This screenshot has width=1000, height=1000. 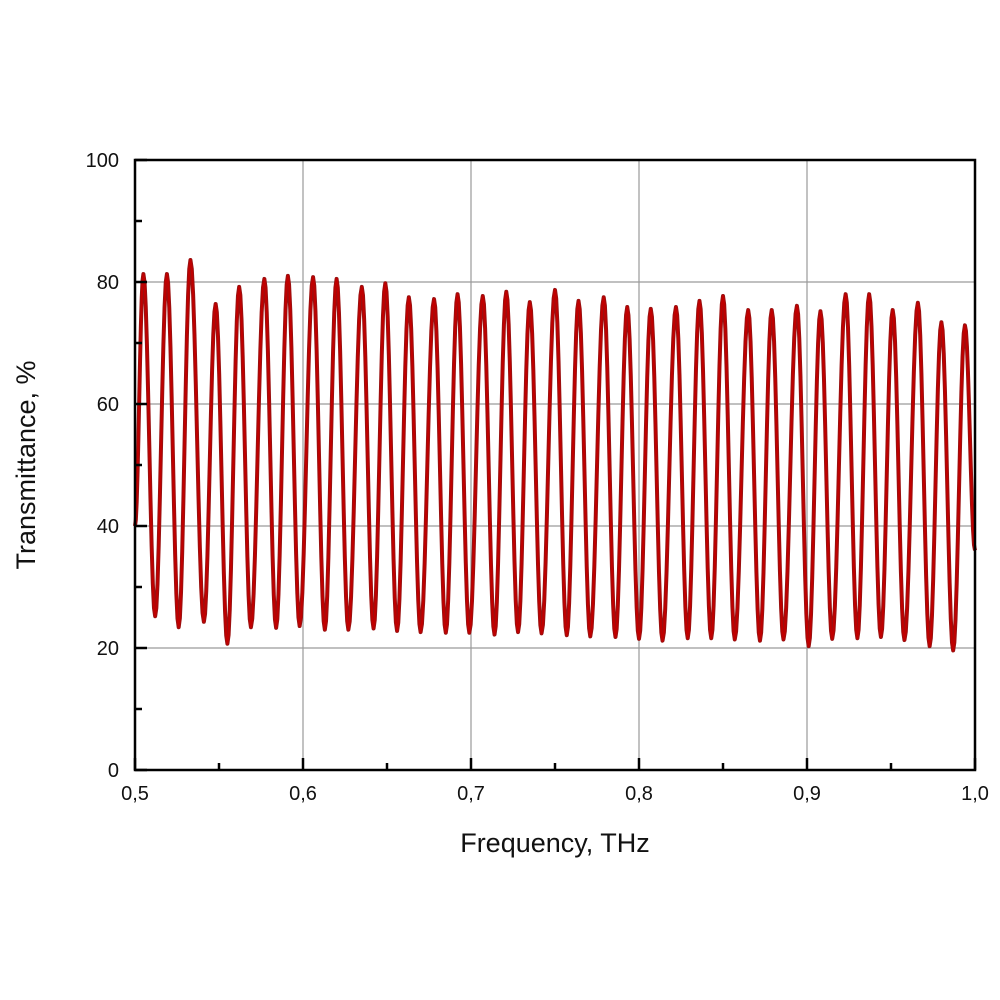 I want to click on x-tick-label: 1,0, so click(x=975, y=794).